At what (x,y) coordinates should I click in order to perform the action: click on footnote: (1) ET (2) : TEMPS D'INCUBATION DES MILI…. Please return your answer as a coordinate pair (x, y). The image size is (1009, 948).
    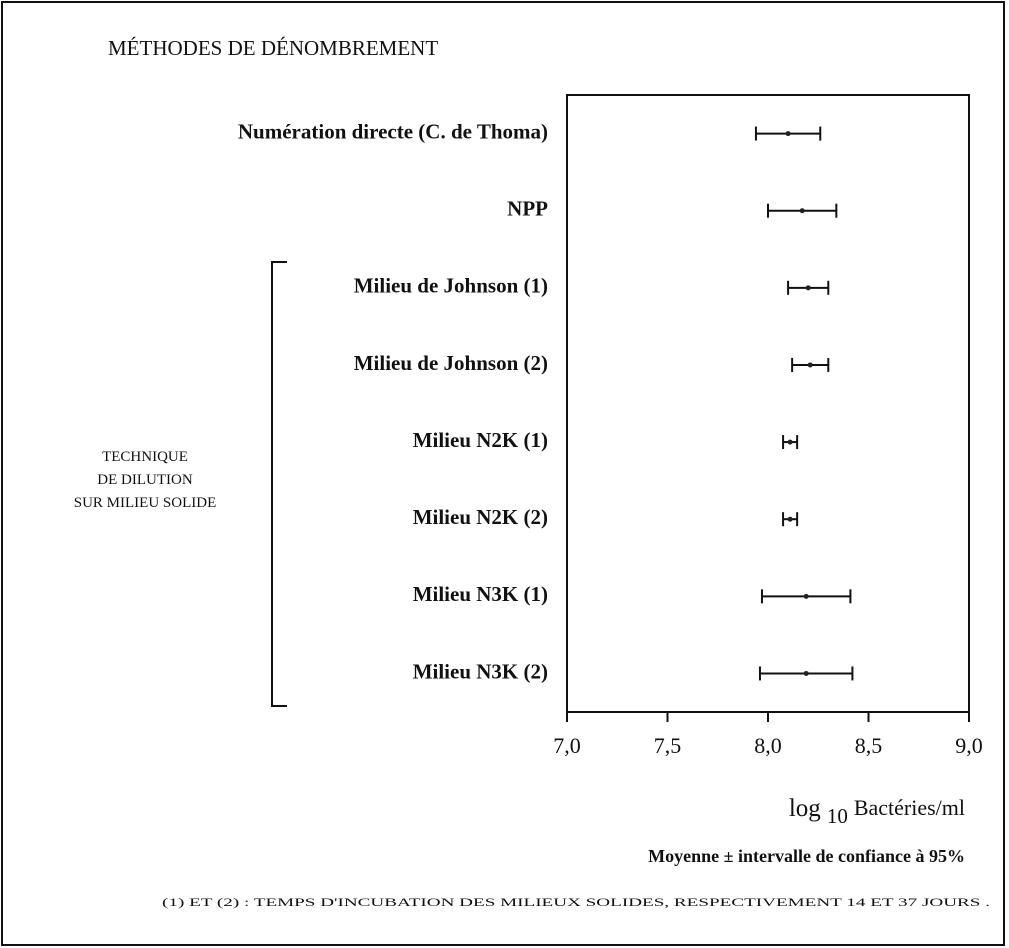
    Looking at the image, I should click on (576, 902).